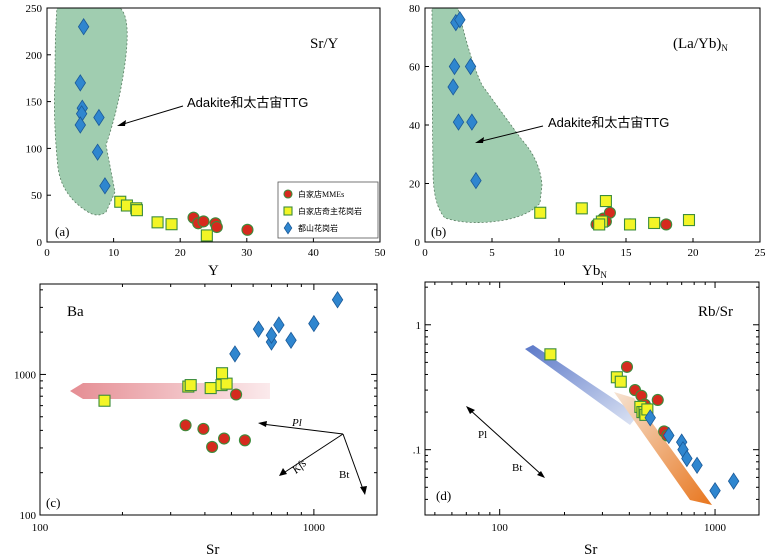 Image resolution: width=770 pixels, height=558 pixels. I want to click on vector-pl, so click(506, 442).